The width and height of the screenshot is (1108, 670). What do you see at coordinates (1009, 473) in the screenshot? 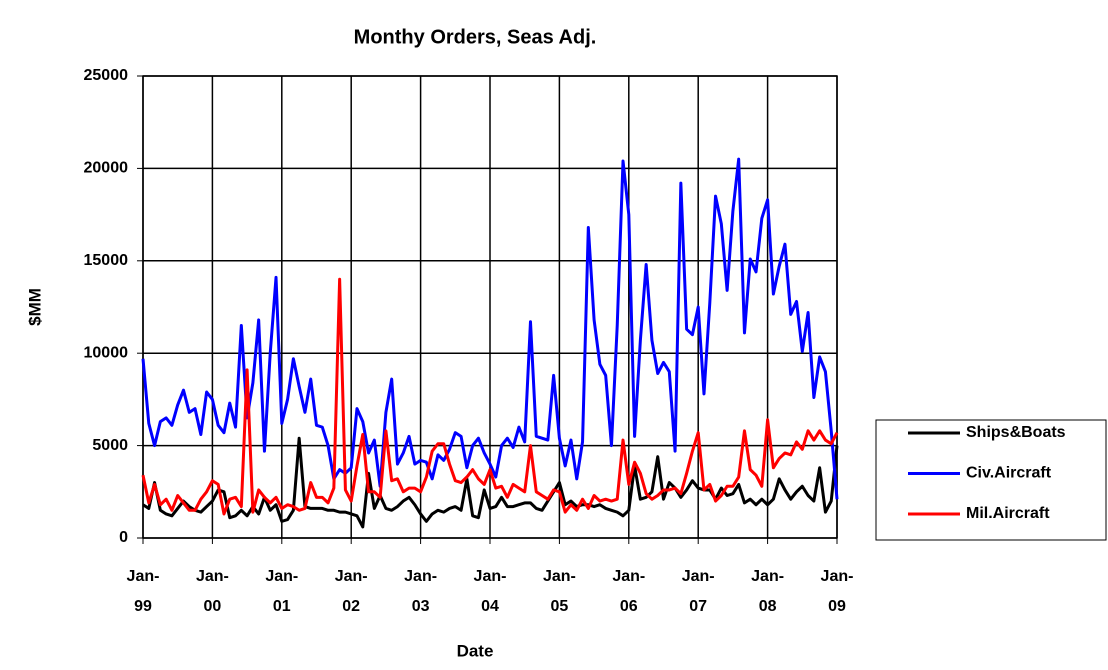
I see `legend-label: Civ.Aircraft` at bounding box center [1009, 473].